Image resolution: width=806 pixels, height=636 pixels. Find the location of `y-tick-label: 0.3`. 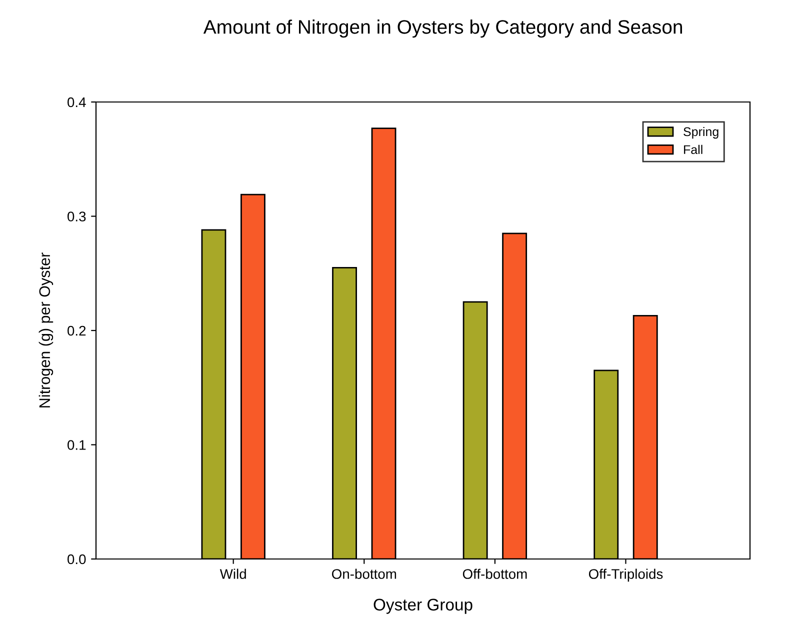

y-tick-label: 0.3 is located at coordinates (77, 217).